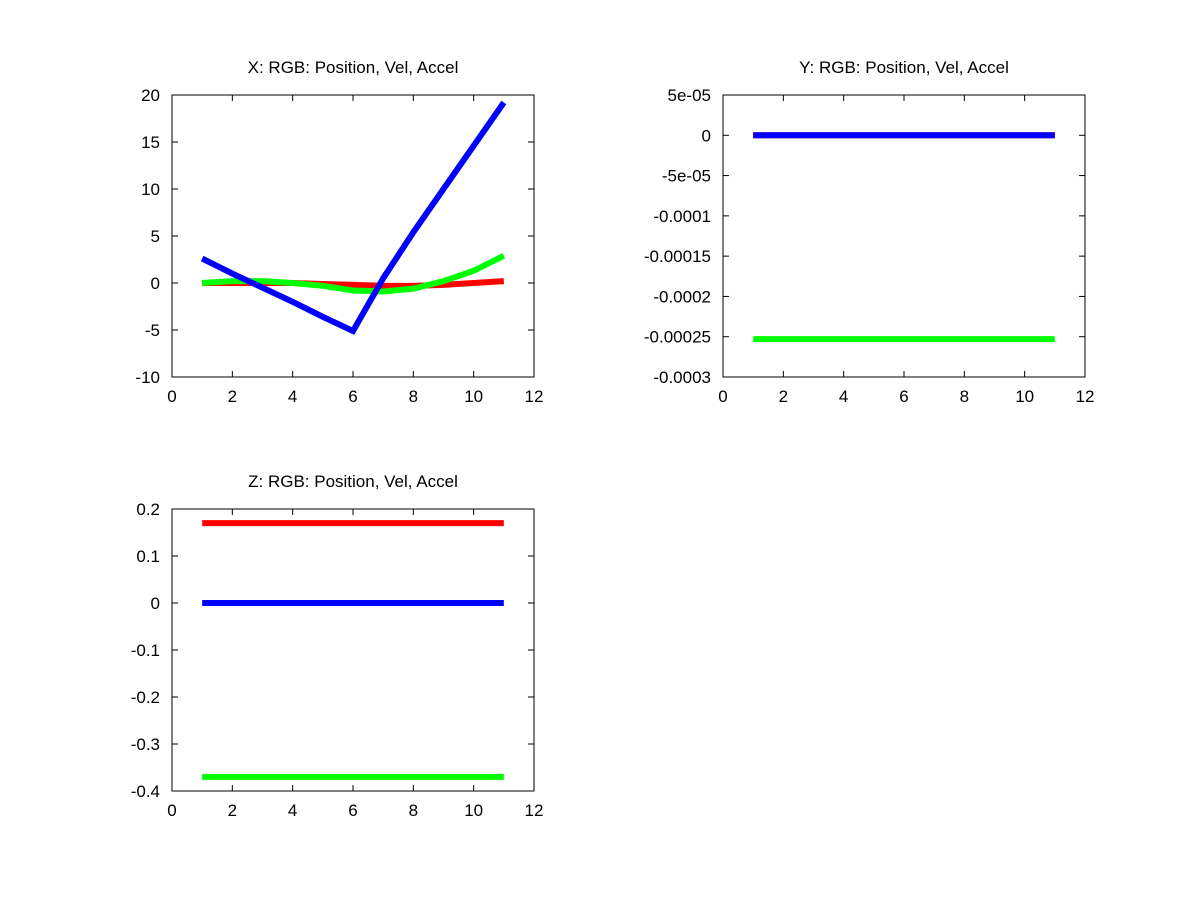 This screenshot has width=1200, height=900. Describe the element at coordinates (904, 67) in the screenshot. I see `subplot-y-title: Y: RGB: Position, Vel, Accel` at that location.